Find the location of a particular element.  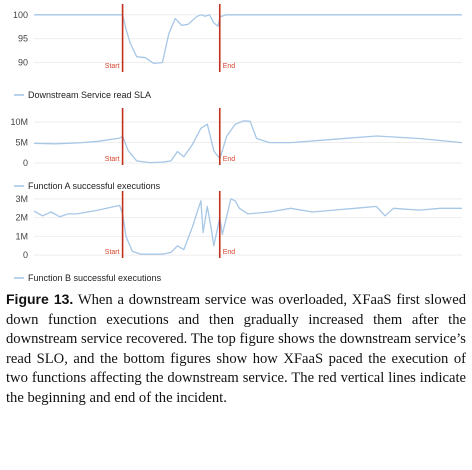

y-tick-label: 1M is located at coordinates (21, 236).